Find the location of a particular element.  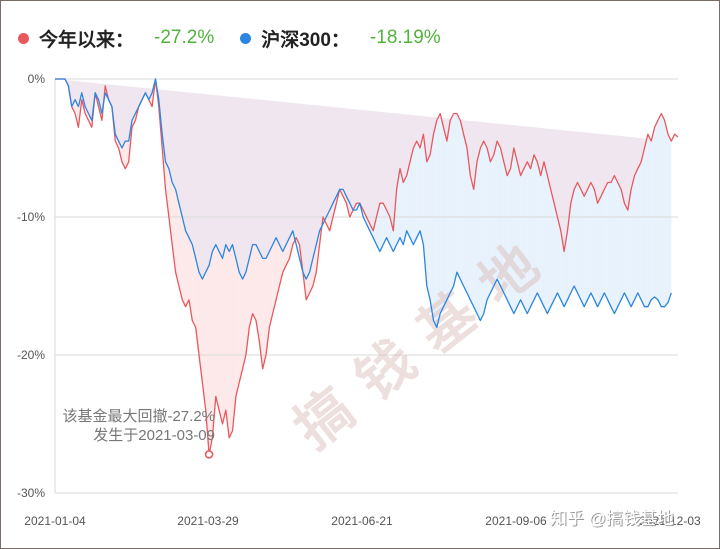

y-tick-label: -30% is located at coordinates (31, 493).